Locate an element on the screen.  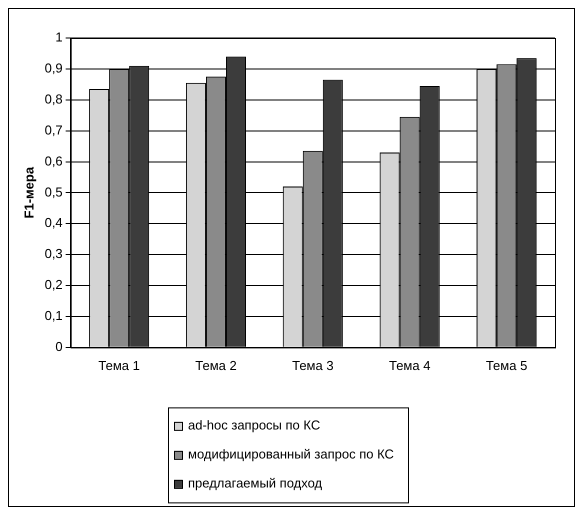
y-tick-label: 0,3 is located at coordinates (53, 254).